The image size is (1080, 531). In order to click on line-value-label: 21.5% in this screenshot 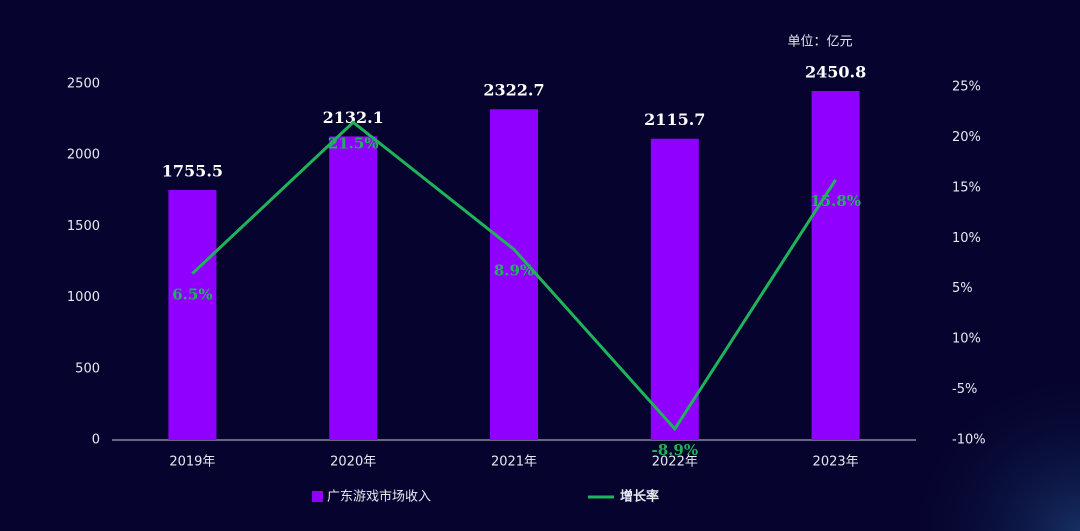, I will do `click(353, 143)`.